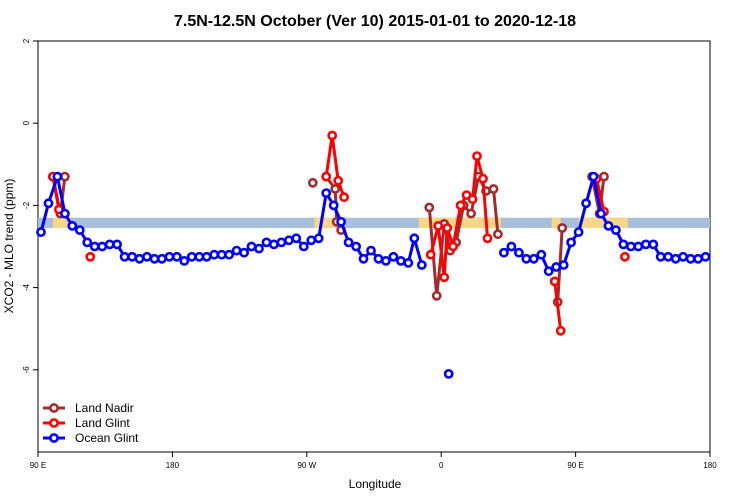  What do you see at coordinates (26, 122) in the screenshot?
I see `y-tick-label: 0` at bounding box center [26, 122].